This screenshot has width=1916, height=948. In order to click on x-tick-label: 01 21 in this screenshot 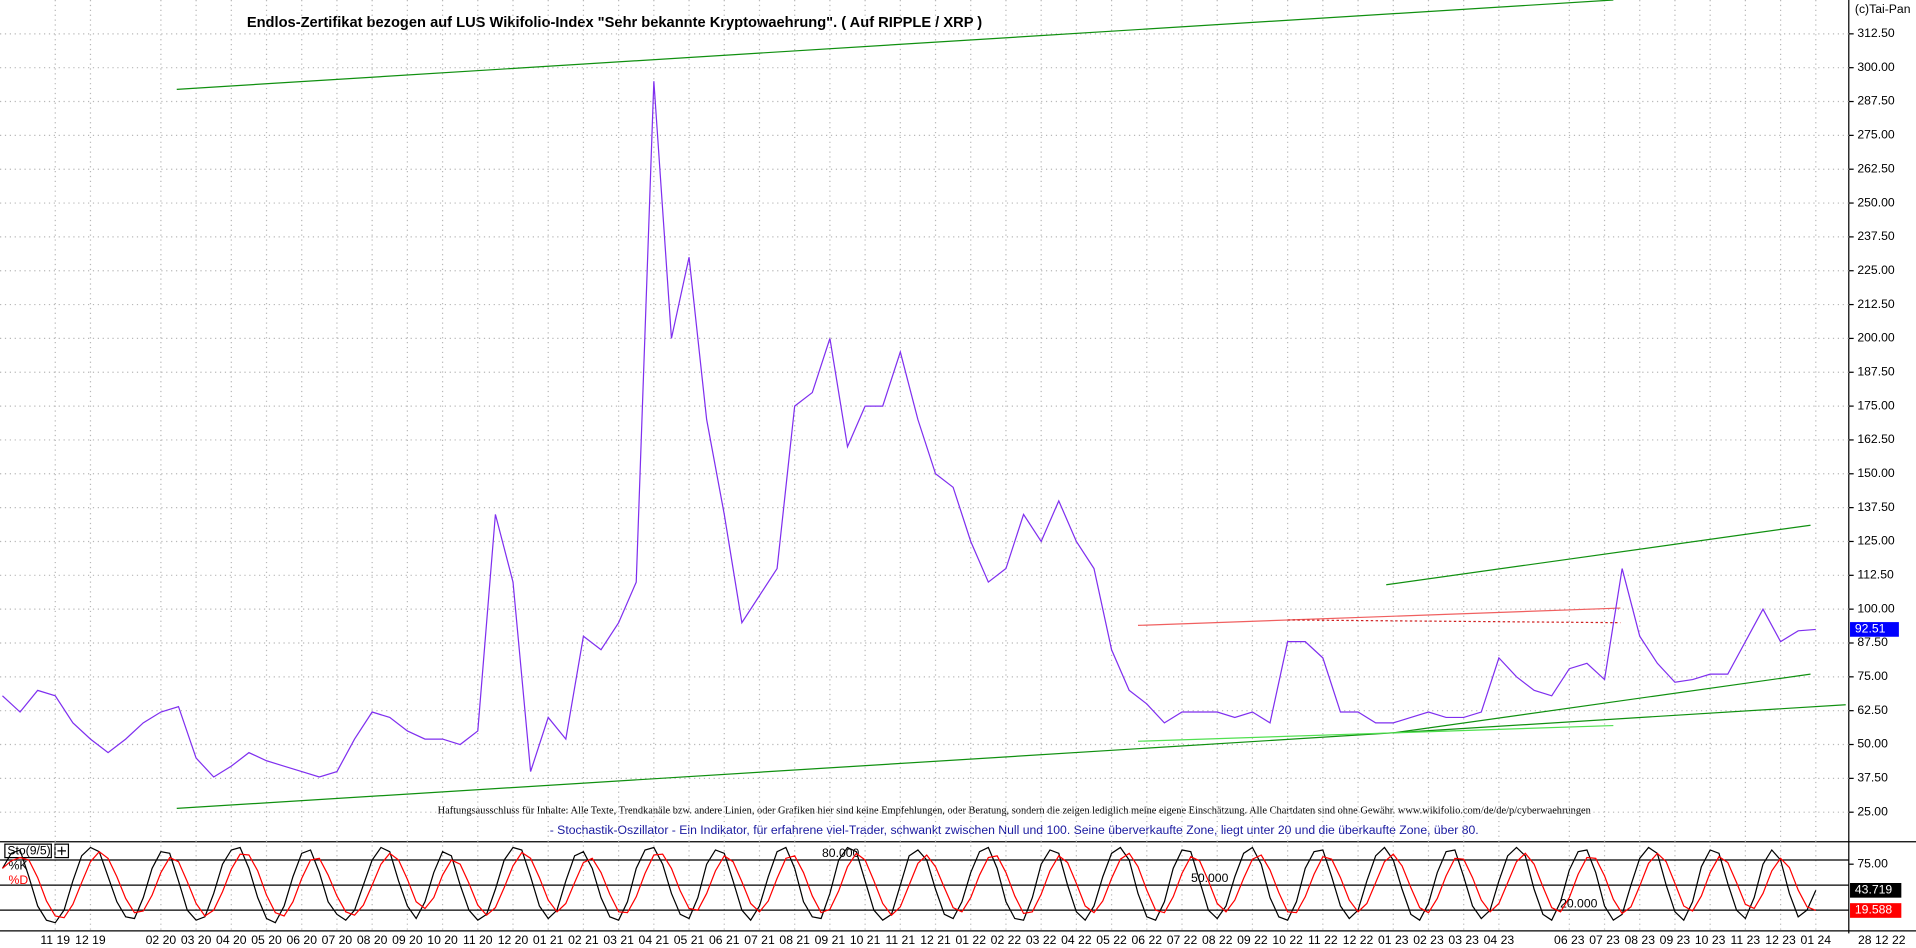, I will do `click(548, 940)`.